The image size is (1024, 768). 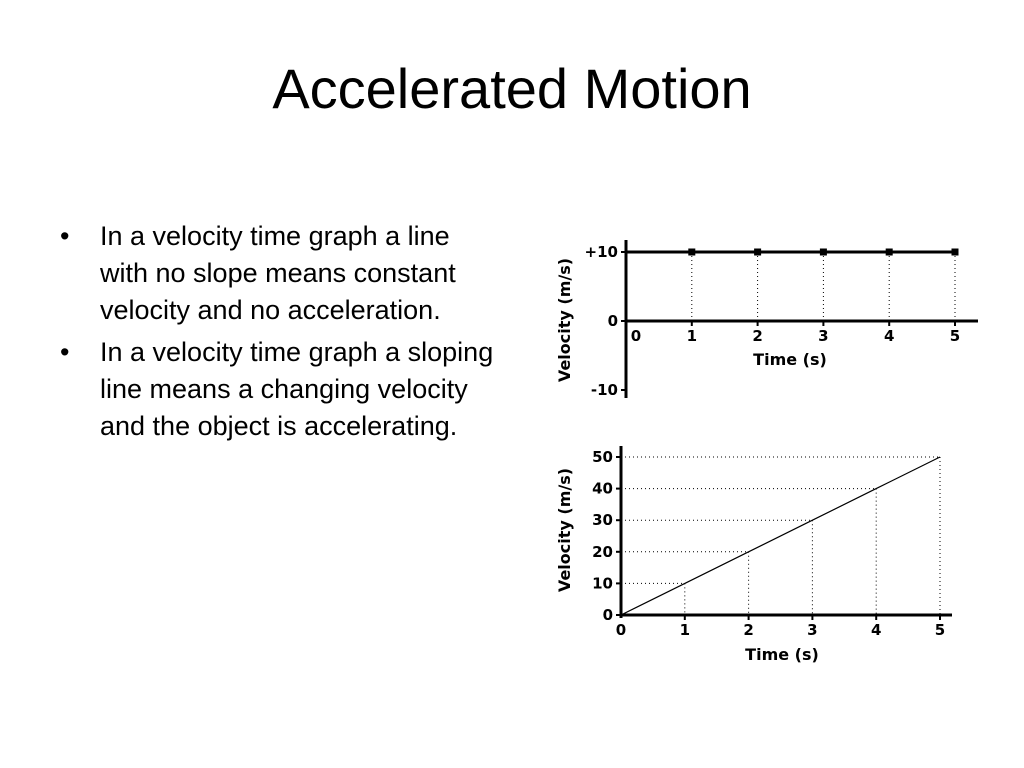 I want to click on y-tick-label: 30, so click(x=602, y=520).